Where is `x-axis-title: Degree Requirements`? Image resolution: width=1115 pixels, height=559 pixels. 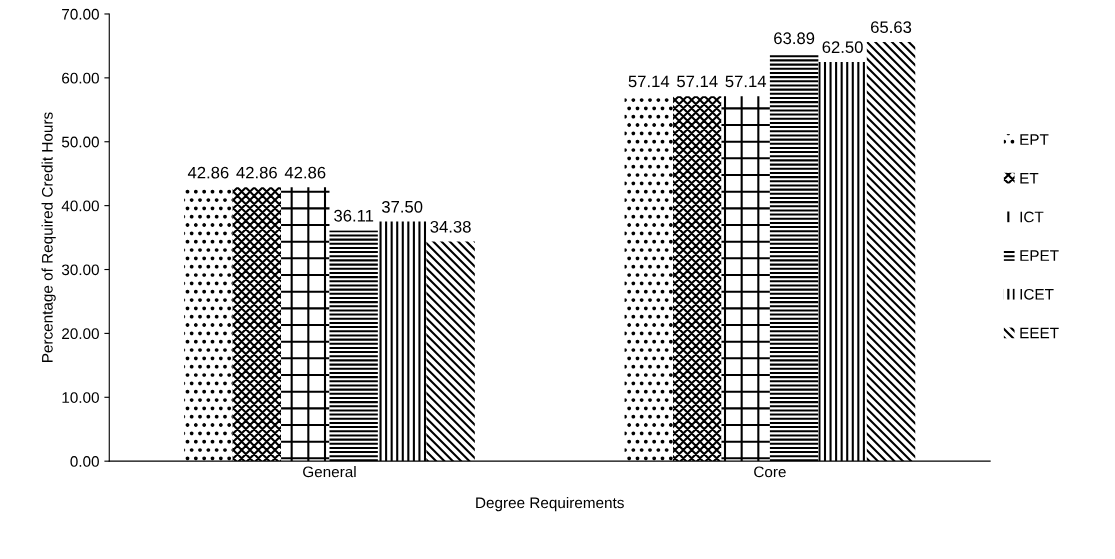
x-axis-title: Degree Requirements is located at coordinates (550, 504).